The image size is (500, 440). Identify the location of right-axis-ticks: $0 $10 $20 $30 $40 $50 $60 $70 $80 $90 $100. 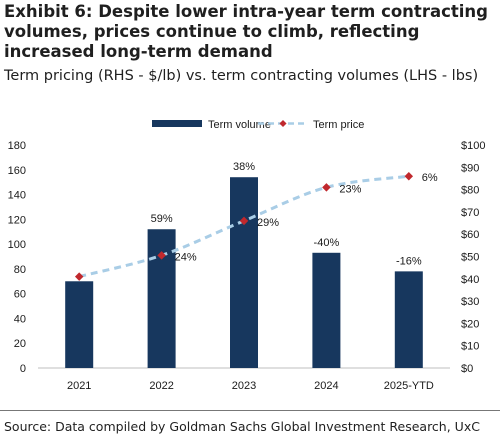
(473, 257).